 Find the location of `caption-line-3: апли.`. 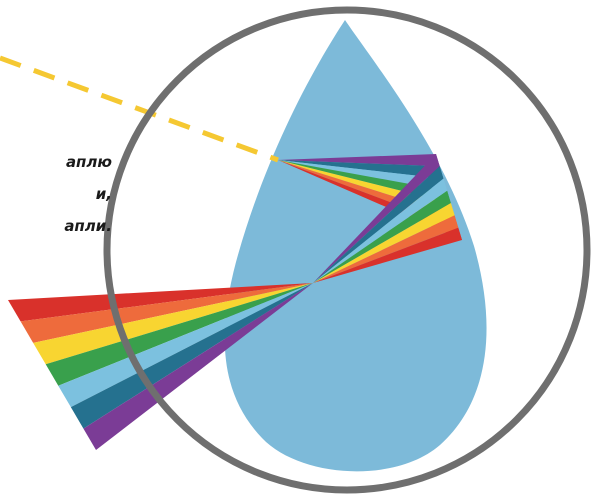

caption-line-3: апли. is located at coordinates (88, 226).